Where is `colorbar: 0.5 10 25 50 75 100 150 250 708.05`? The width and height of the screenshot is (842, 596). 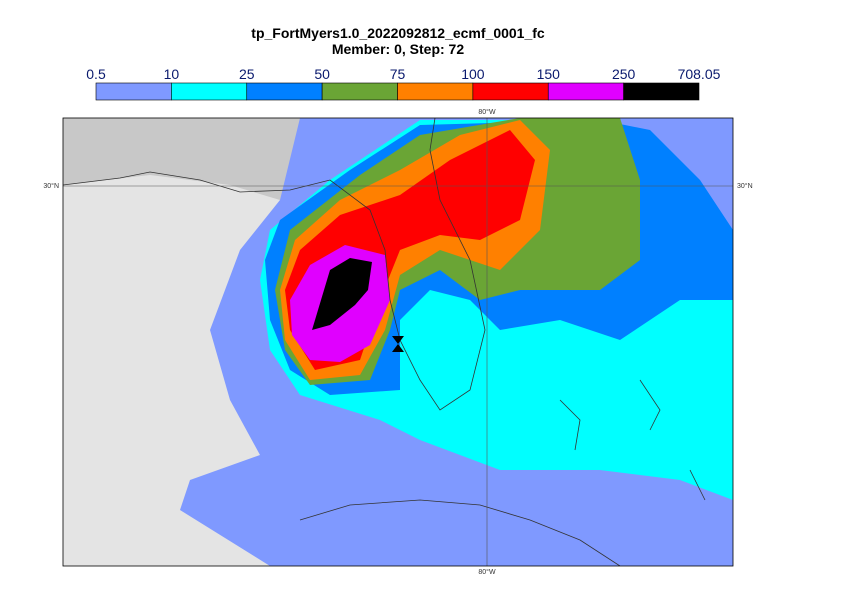
colorbar: 0.5 10 25 50 75 100 150 250 708.05 is located at coordinates (403, 83).